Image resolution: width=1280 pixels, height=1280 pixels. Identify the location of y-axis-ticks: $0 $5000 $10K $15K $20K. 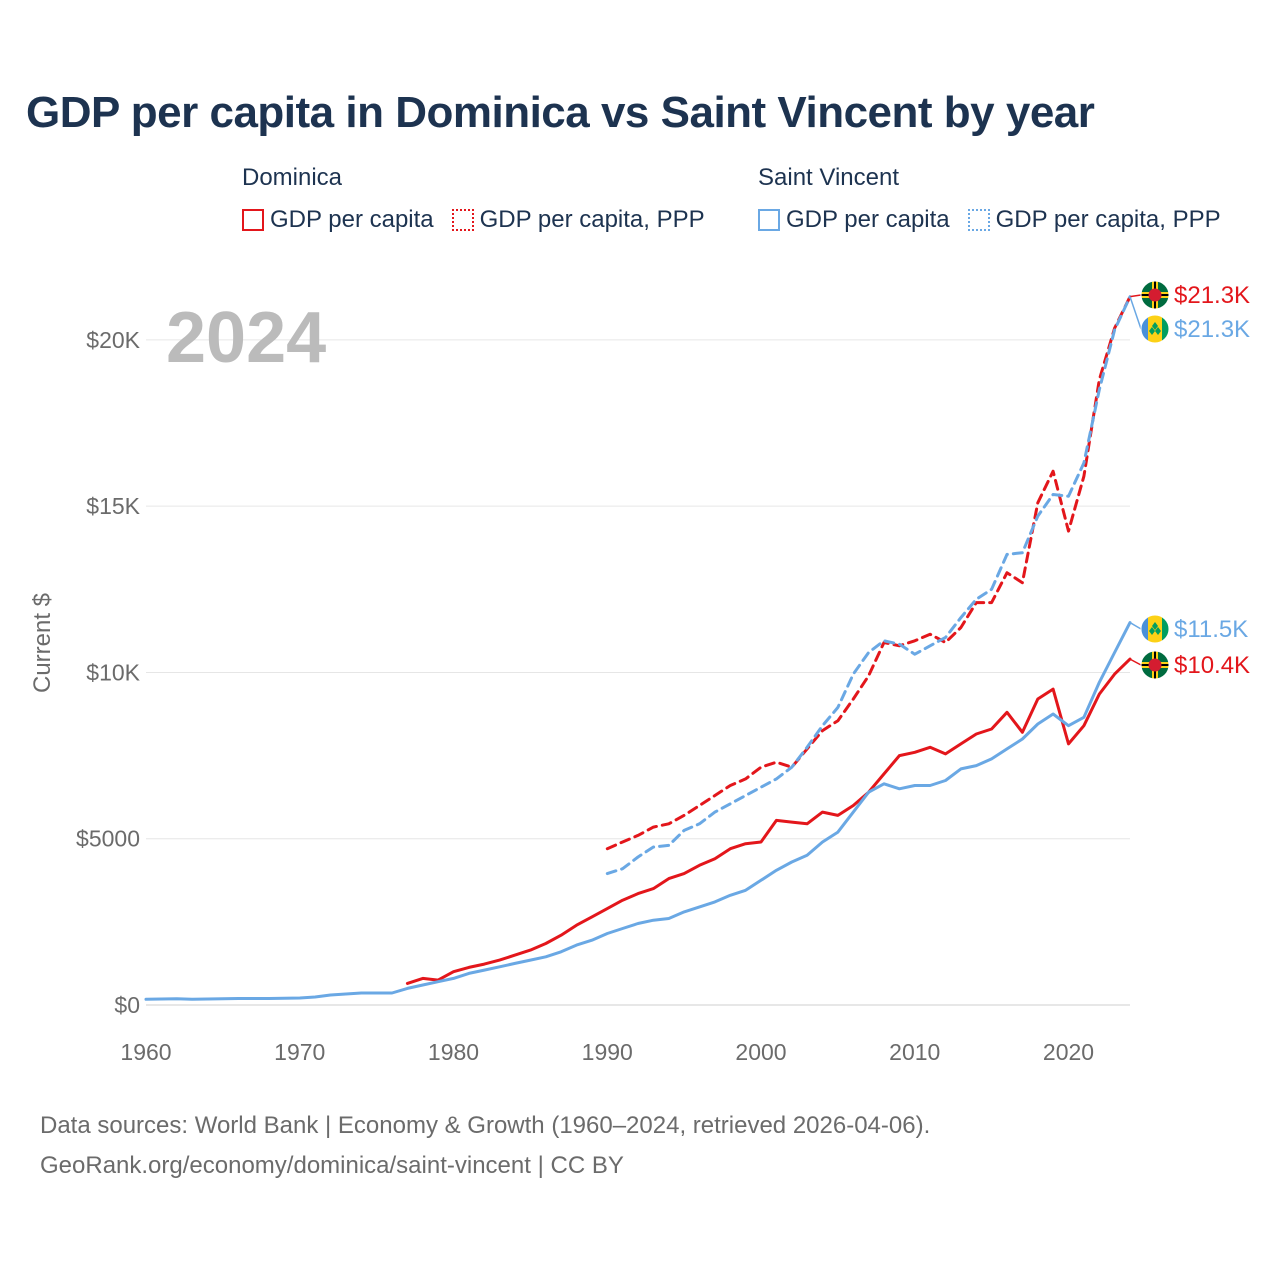
(108, 672).